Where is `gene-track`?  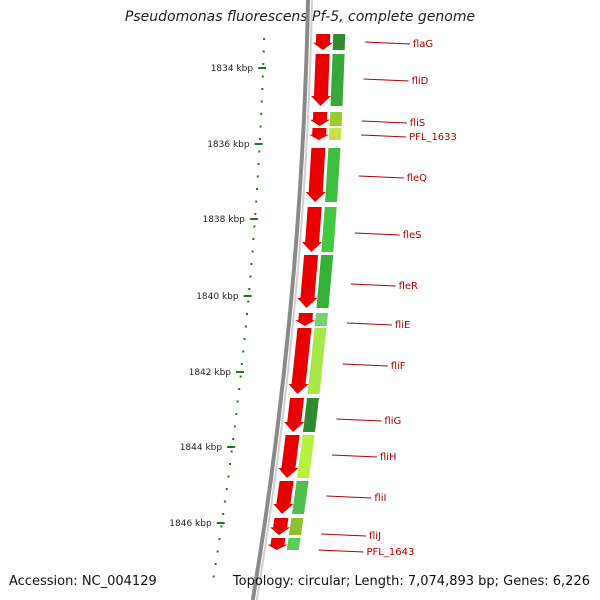 gene-track is located at coordinates (300, 292).